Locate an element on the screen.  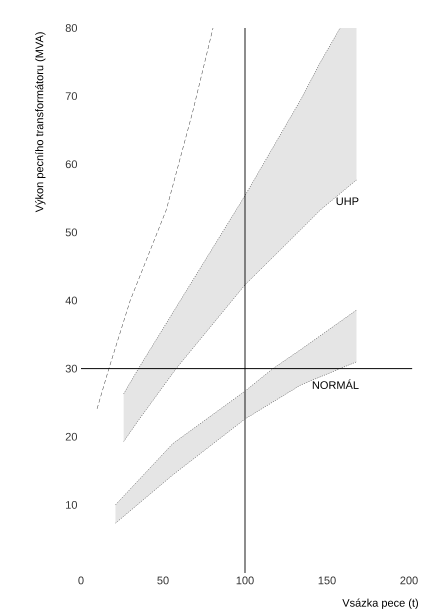
x-tick-label: 200 is located at coordinates (409, 580).